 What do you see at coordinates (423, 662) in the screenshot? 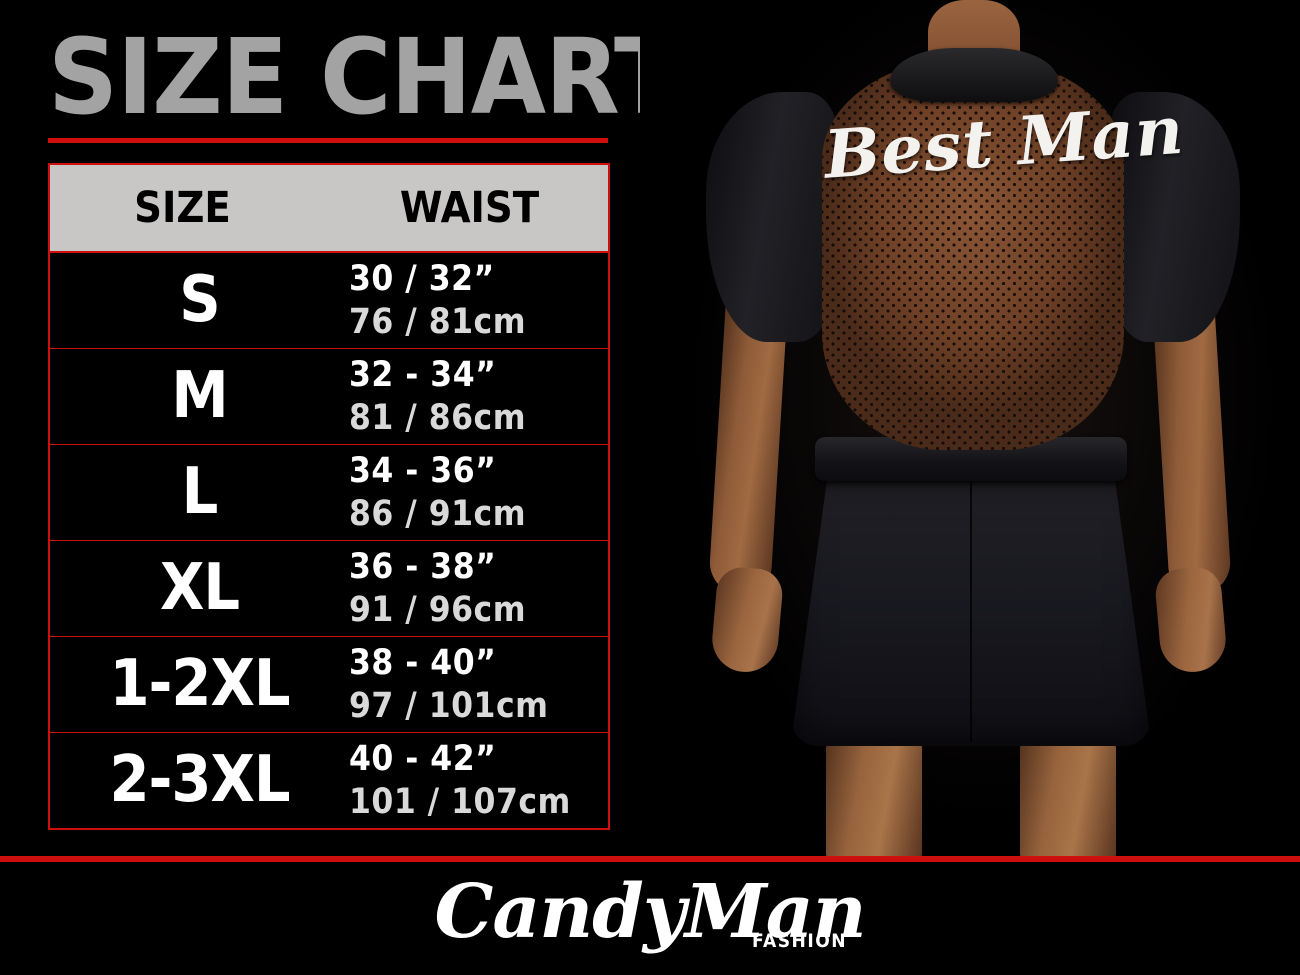
I see `waist-inches: 38 - 40”` at bounding box center [423, 662].